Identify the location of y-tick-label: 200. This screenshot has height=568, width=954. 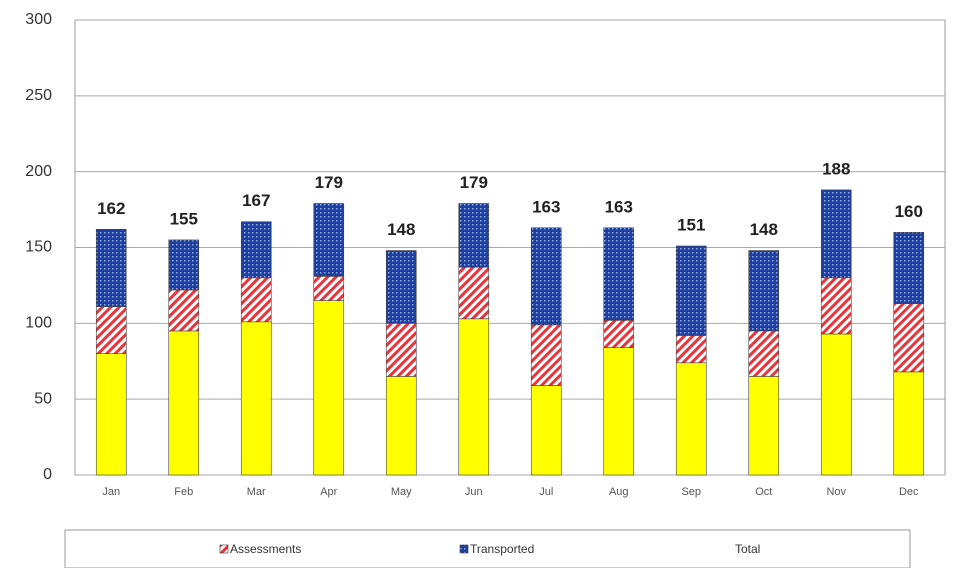
(38, 171).